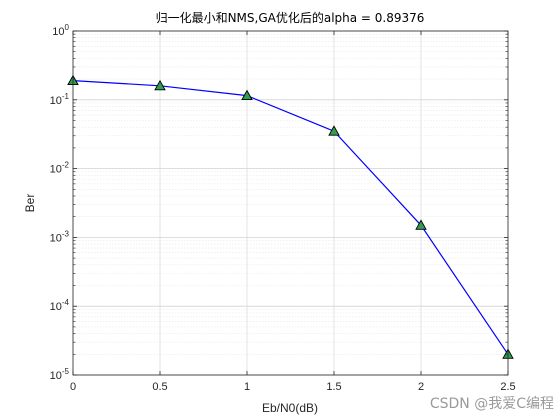 This screenshot has width=560, height=420. Describe the element at coordinates (60, 202) in the screenshot. I see `y-tick-labels: 10⁰ 10⁻¹ 10⁻² 10⁻³ 10⁻⁴ 10⁻⁵` at that location.